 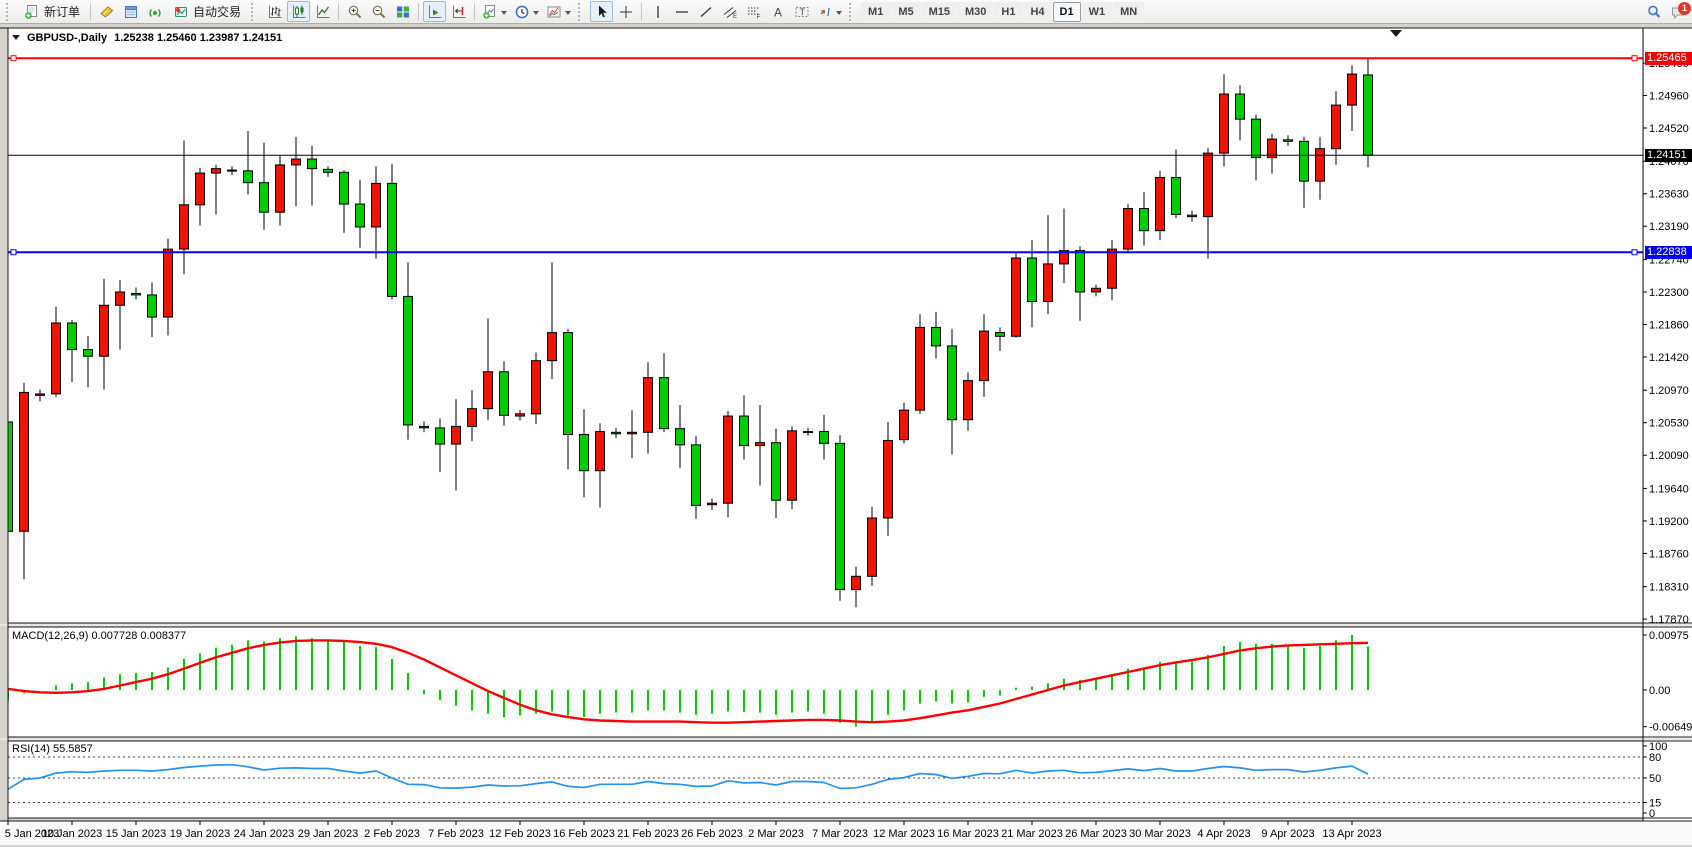 What do you see at coordinates (1670, 728) in the screenshot?
I see `svg-text: -0.006494` at bounding box center [1670, 728].